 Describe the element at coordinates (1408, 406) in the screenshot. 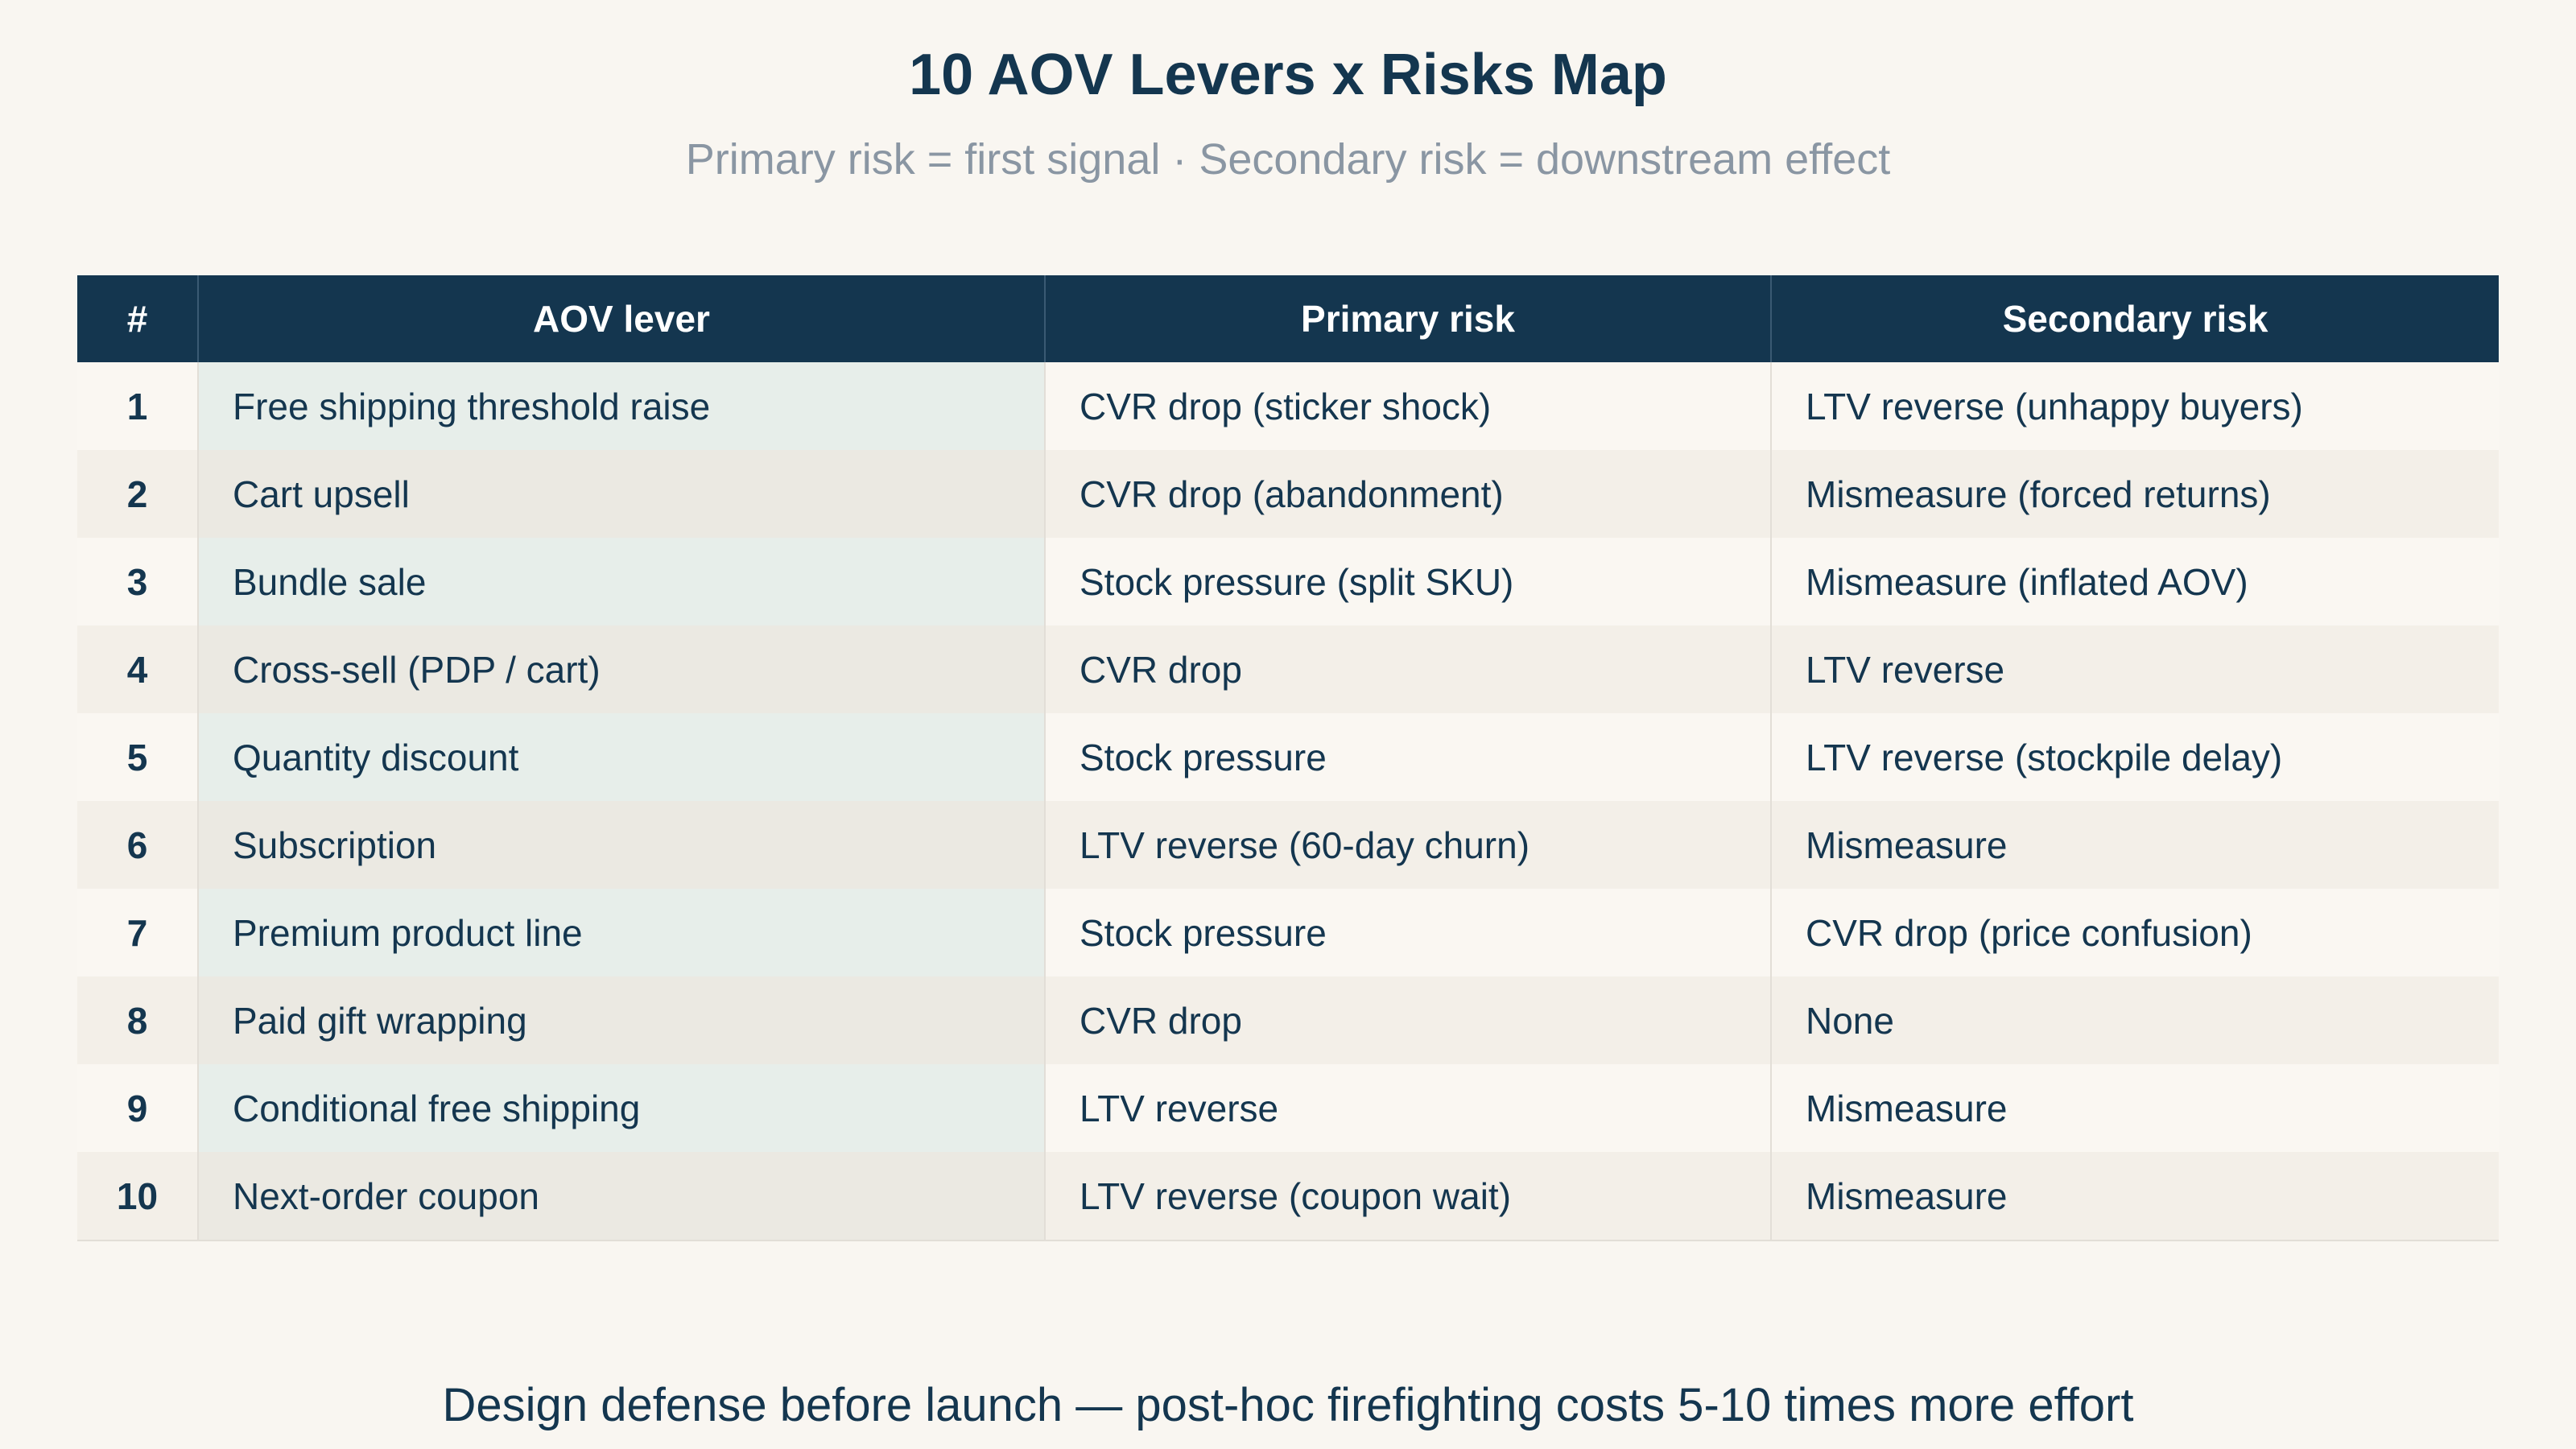

I see `row-primary-risk: CVR drop (sticker shock)` at that location.